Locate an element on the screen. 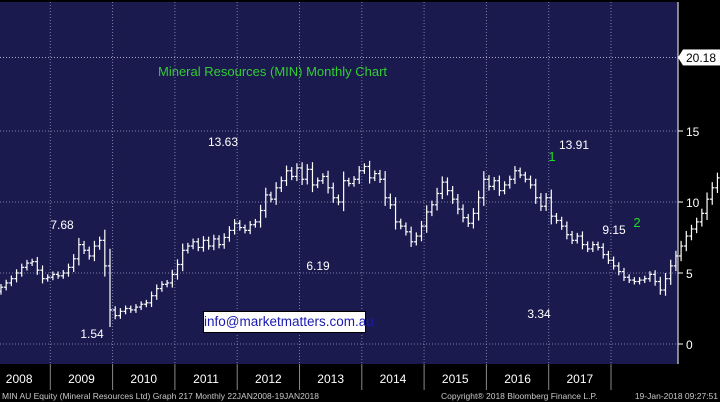 Image resolution: width=720 pixels, height=402 pixels. wave-label-1: 1 is located at coordinates (551, 156).